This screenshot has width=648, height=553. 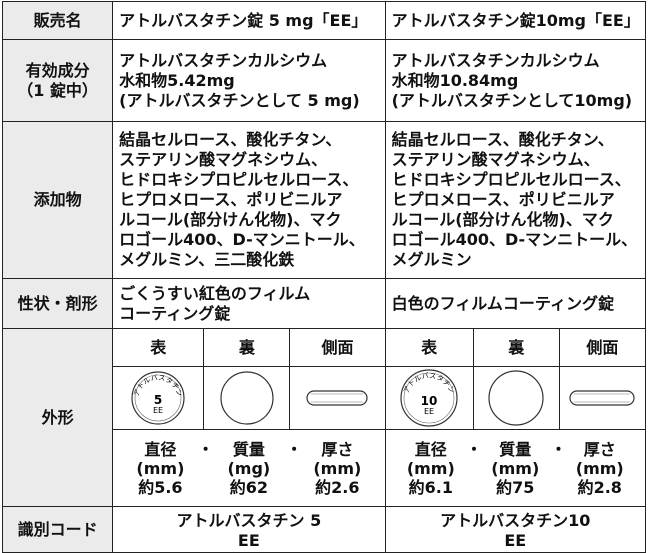 What do you see at coordinates (207, 259) in the screenshot?
I see `text-line: メグルミン、三二酸化鉄` at bounding box center [207, 259].